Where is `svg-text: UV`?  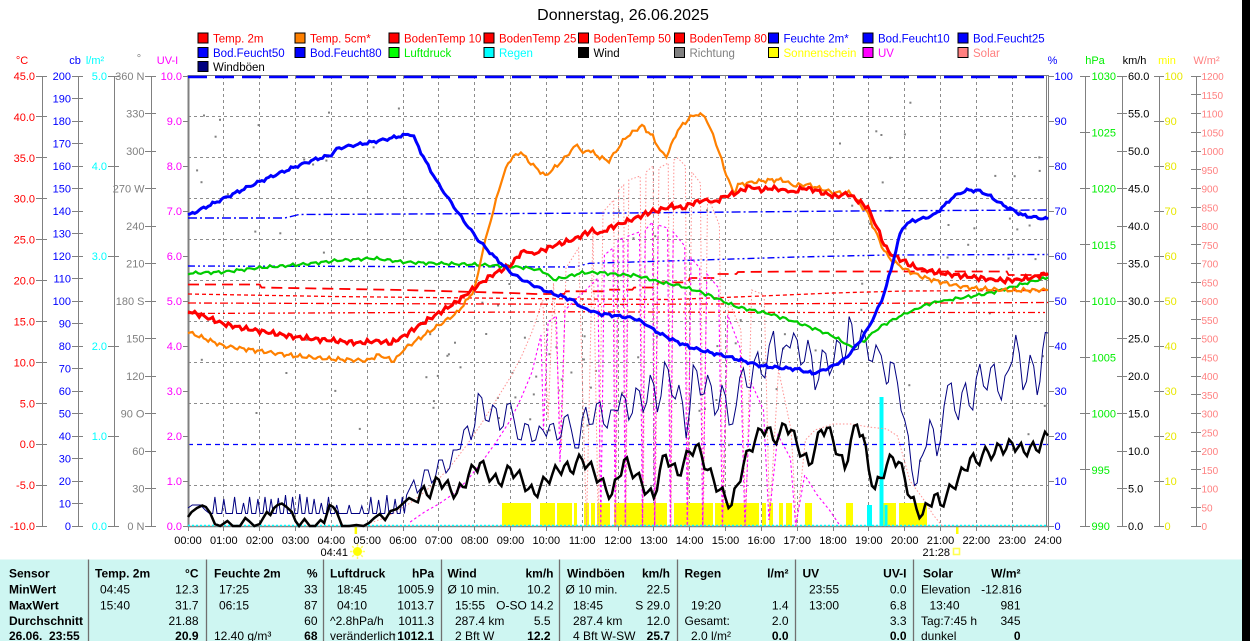 svg-text: UV is located at coordinates (886, 54).